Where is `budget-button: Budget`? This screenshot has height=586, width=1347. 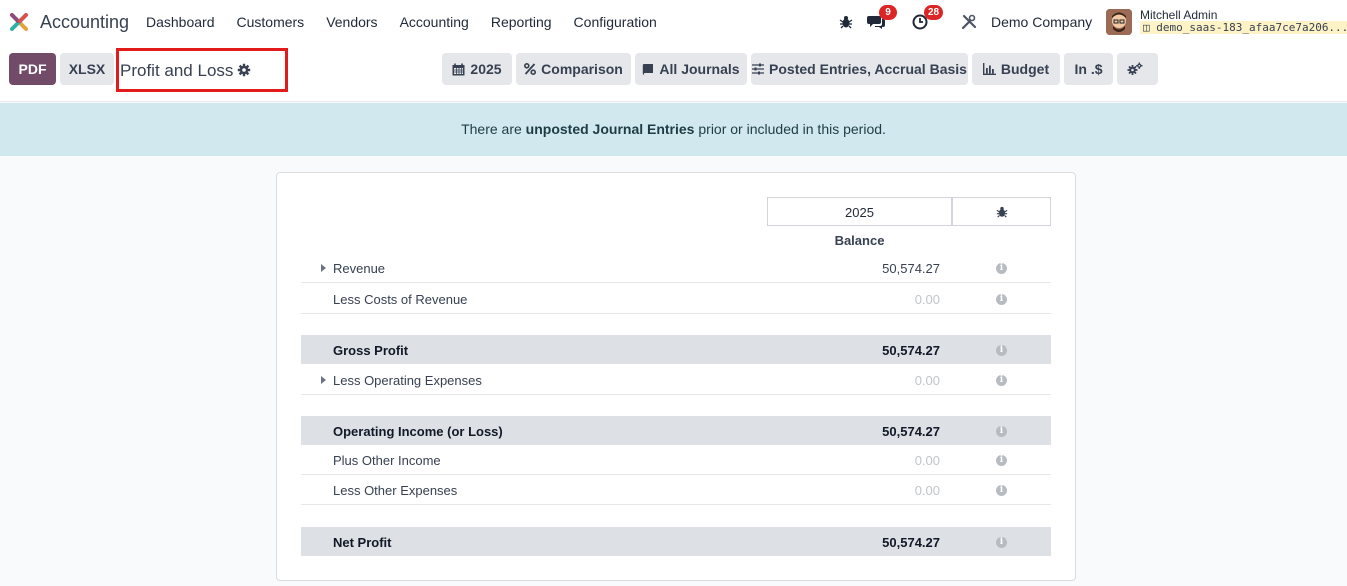
budget-button: Budget is located at coordinates (1016, 69).